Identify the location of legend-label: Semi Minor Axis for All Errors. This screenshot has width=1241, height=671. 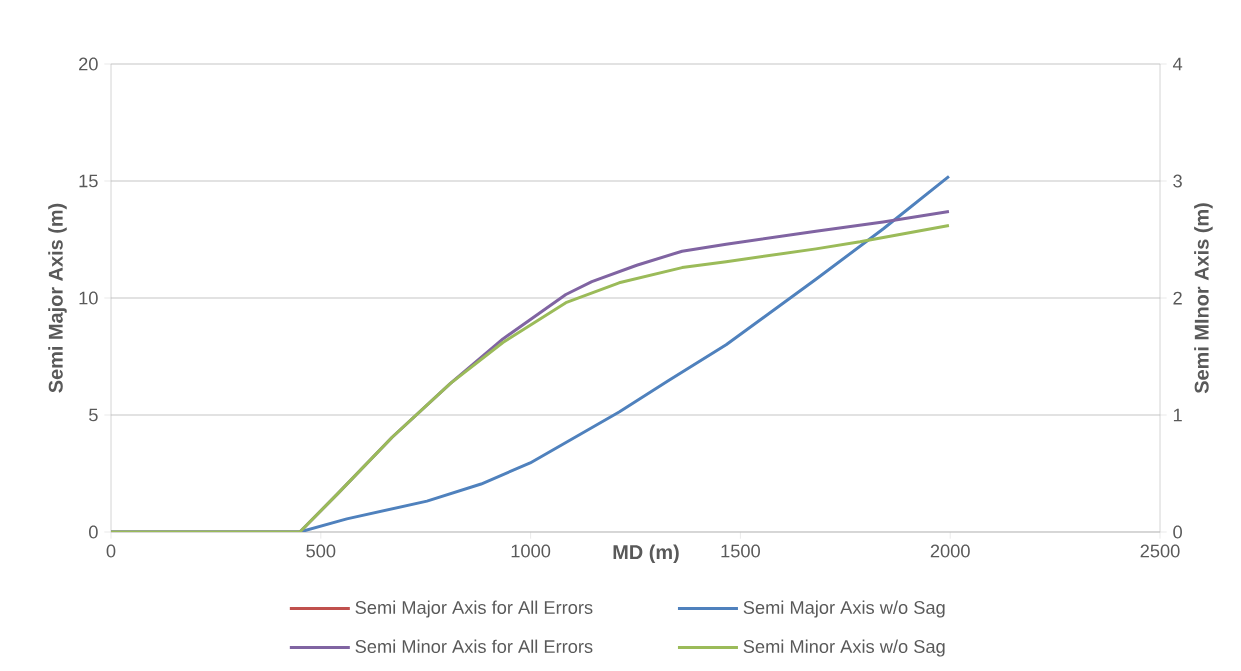
(474, 646).